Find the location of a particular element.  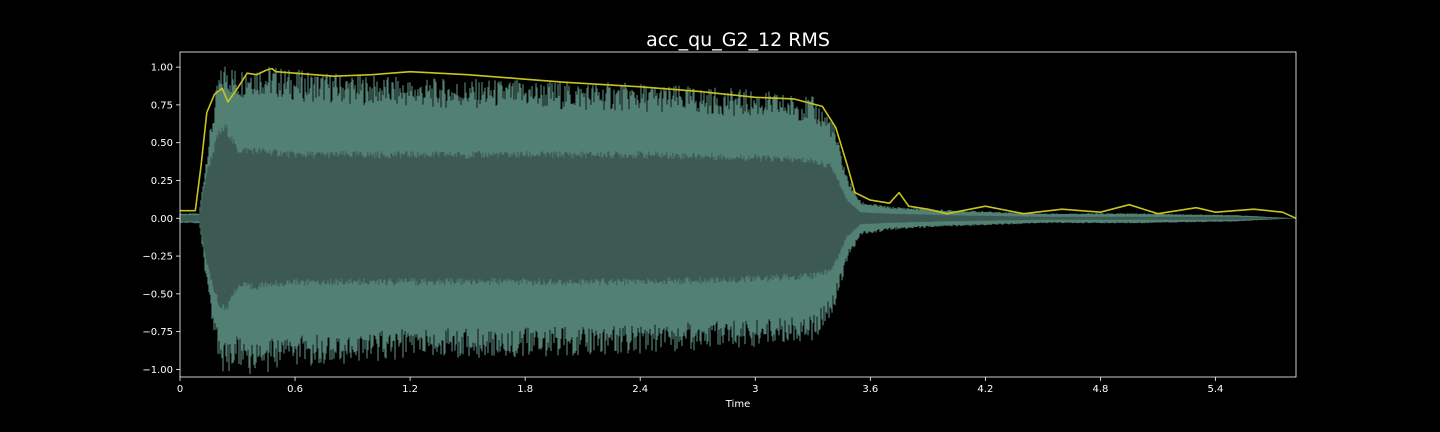

y-tick-label: 0.25 is located at coordinates (162, 181).